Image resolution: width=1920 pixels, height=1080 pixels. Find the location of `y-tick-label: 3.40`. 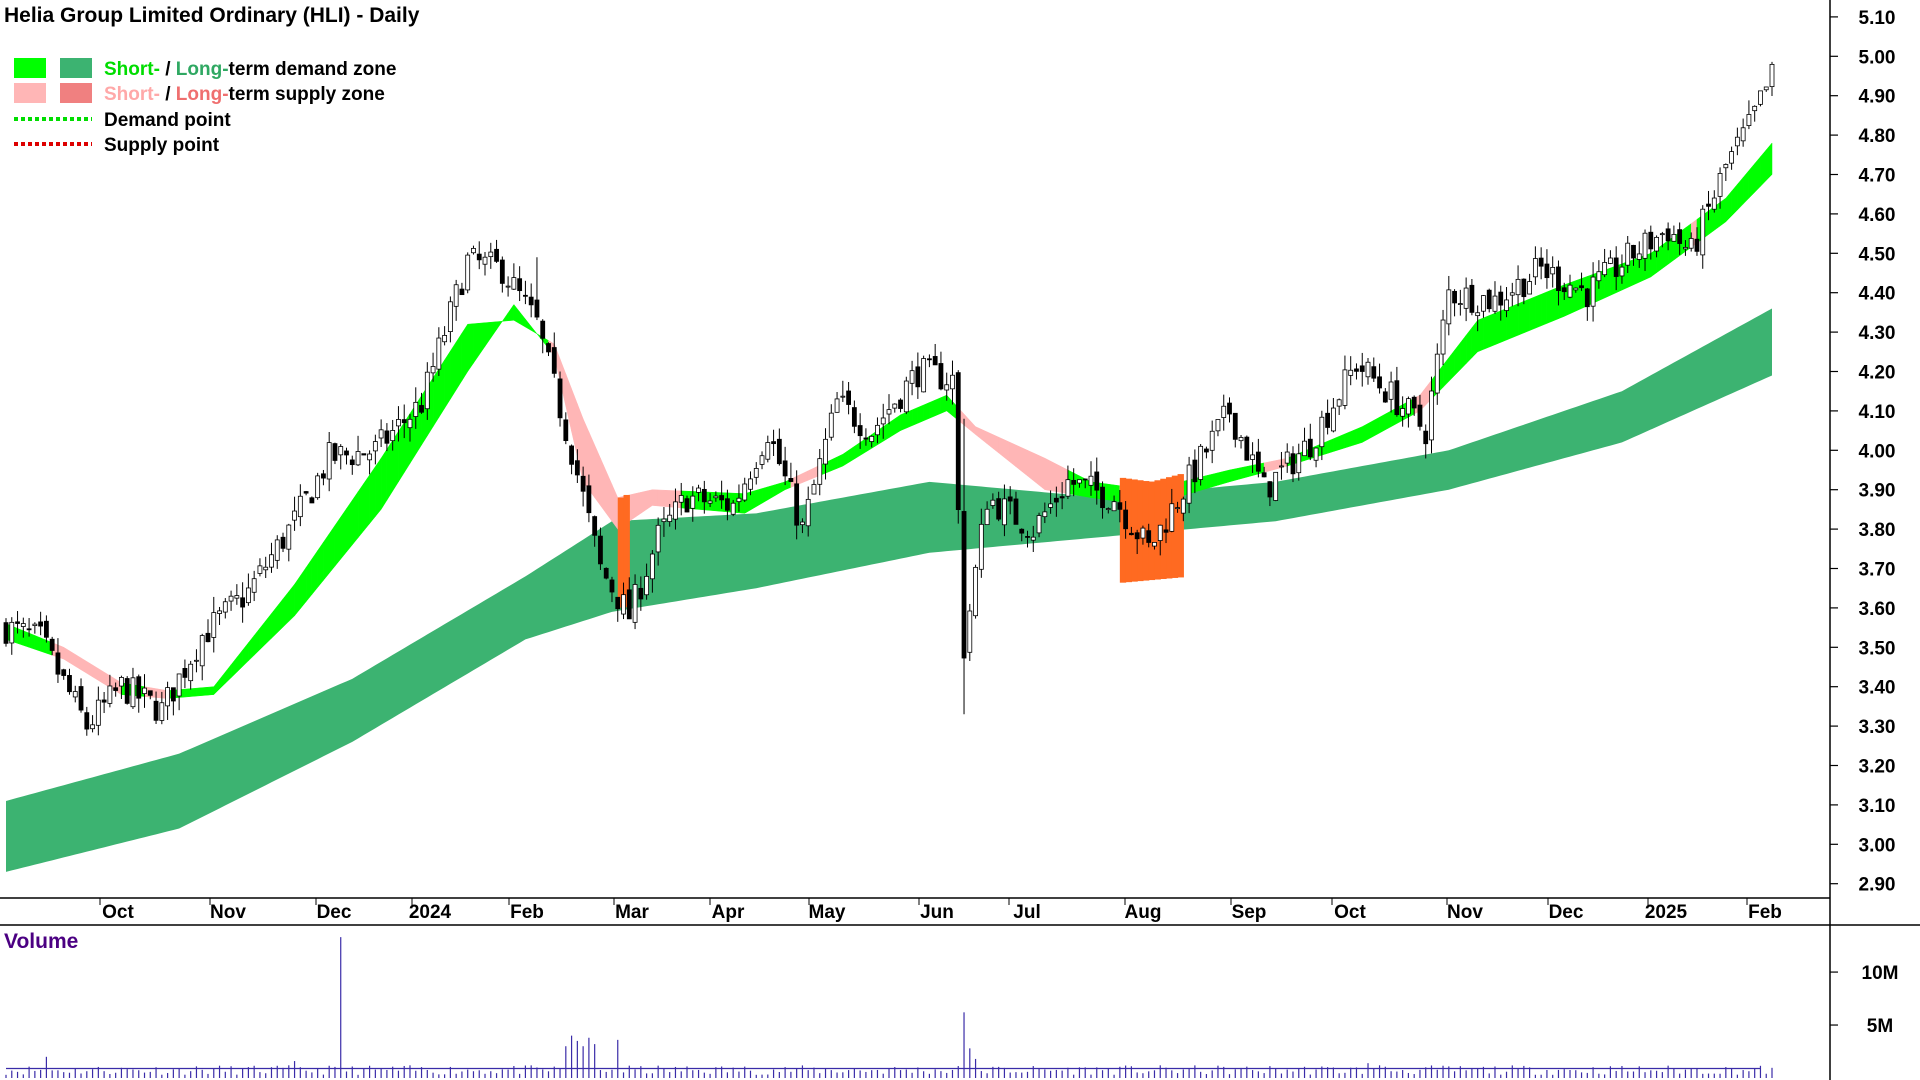

y-tick-label: 3.40 is located at coordinates (1877, 688).